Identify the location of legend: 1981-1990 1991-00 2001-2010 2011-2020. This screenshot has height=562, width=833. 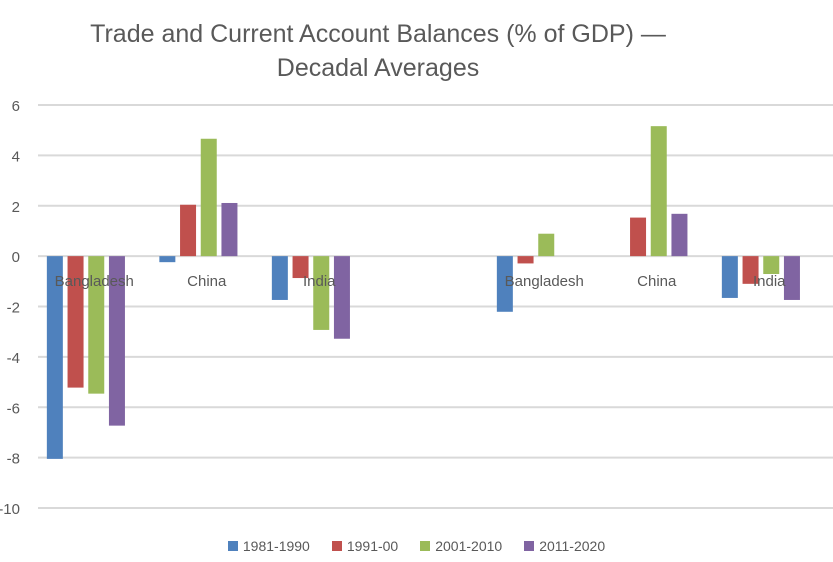
(416, 546).